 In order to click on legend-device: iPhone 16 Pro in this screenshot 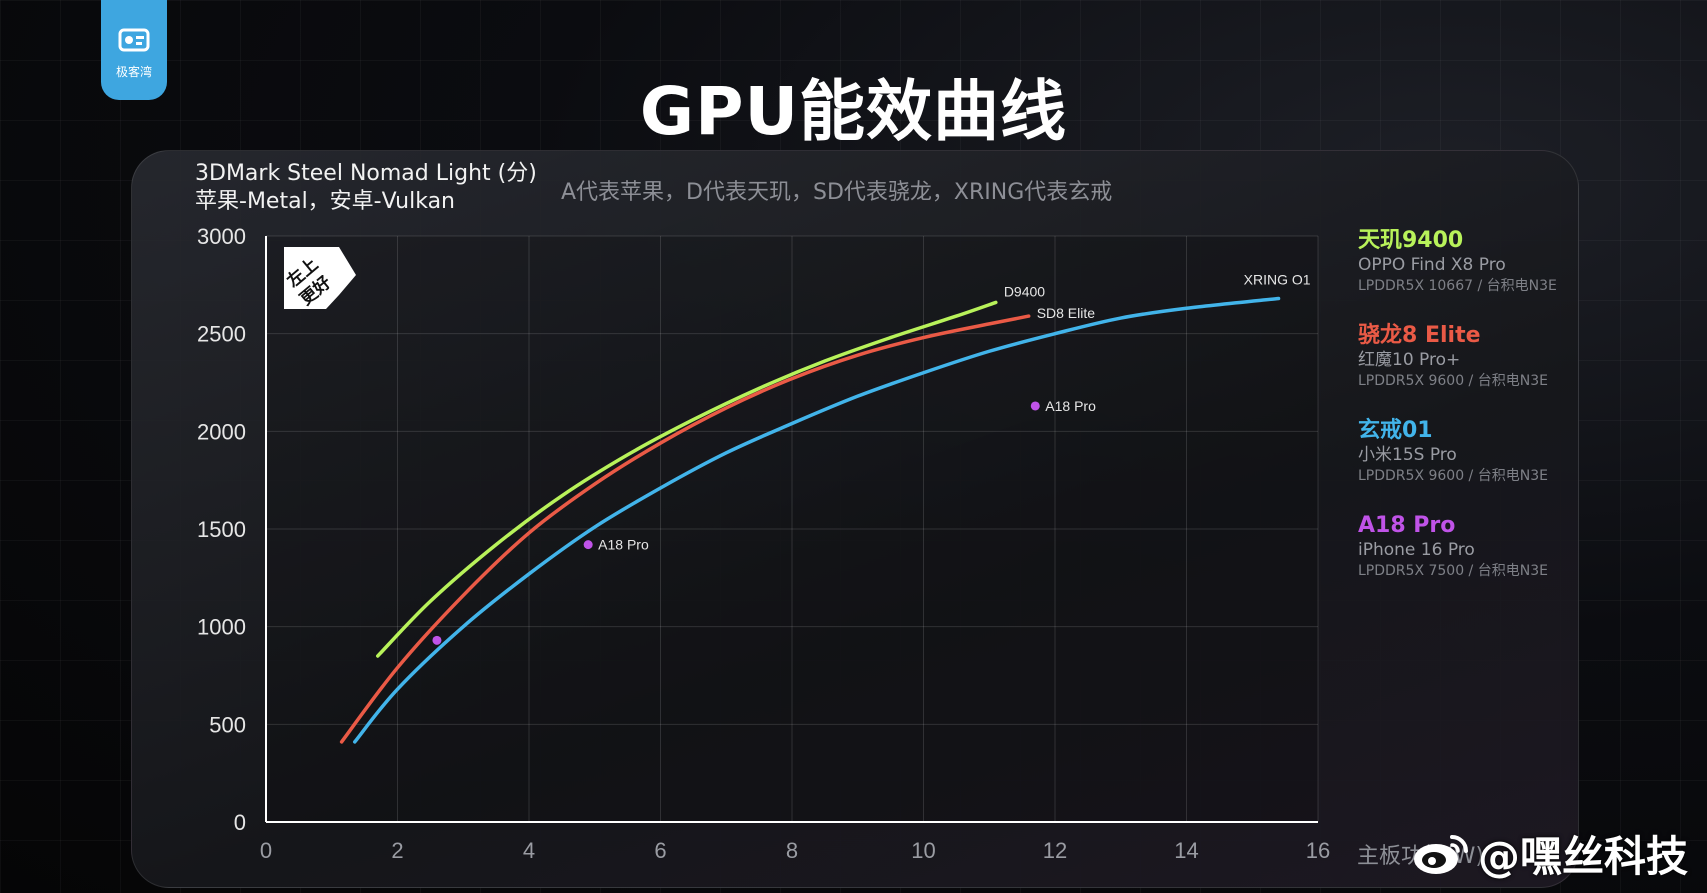, I will do `click(1416, 550)`.